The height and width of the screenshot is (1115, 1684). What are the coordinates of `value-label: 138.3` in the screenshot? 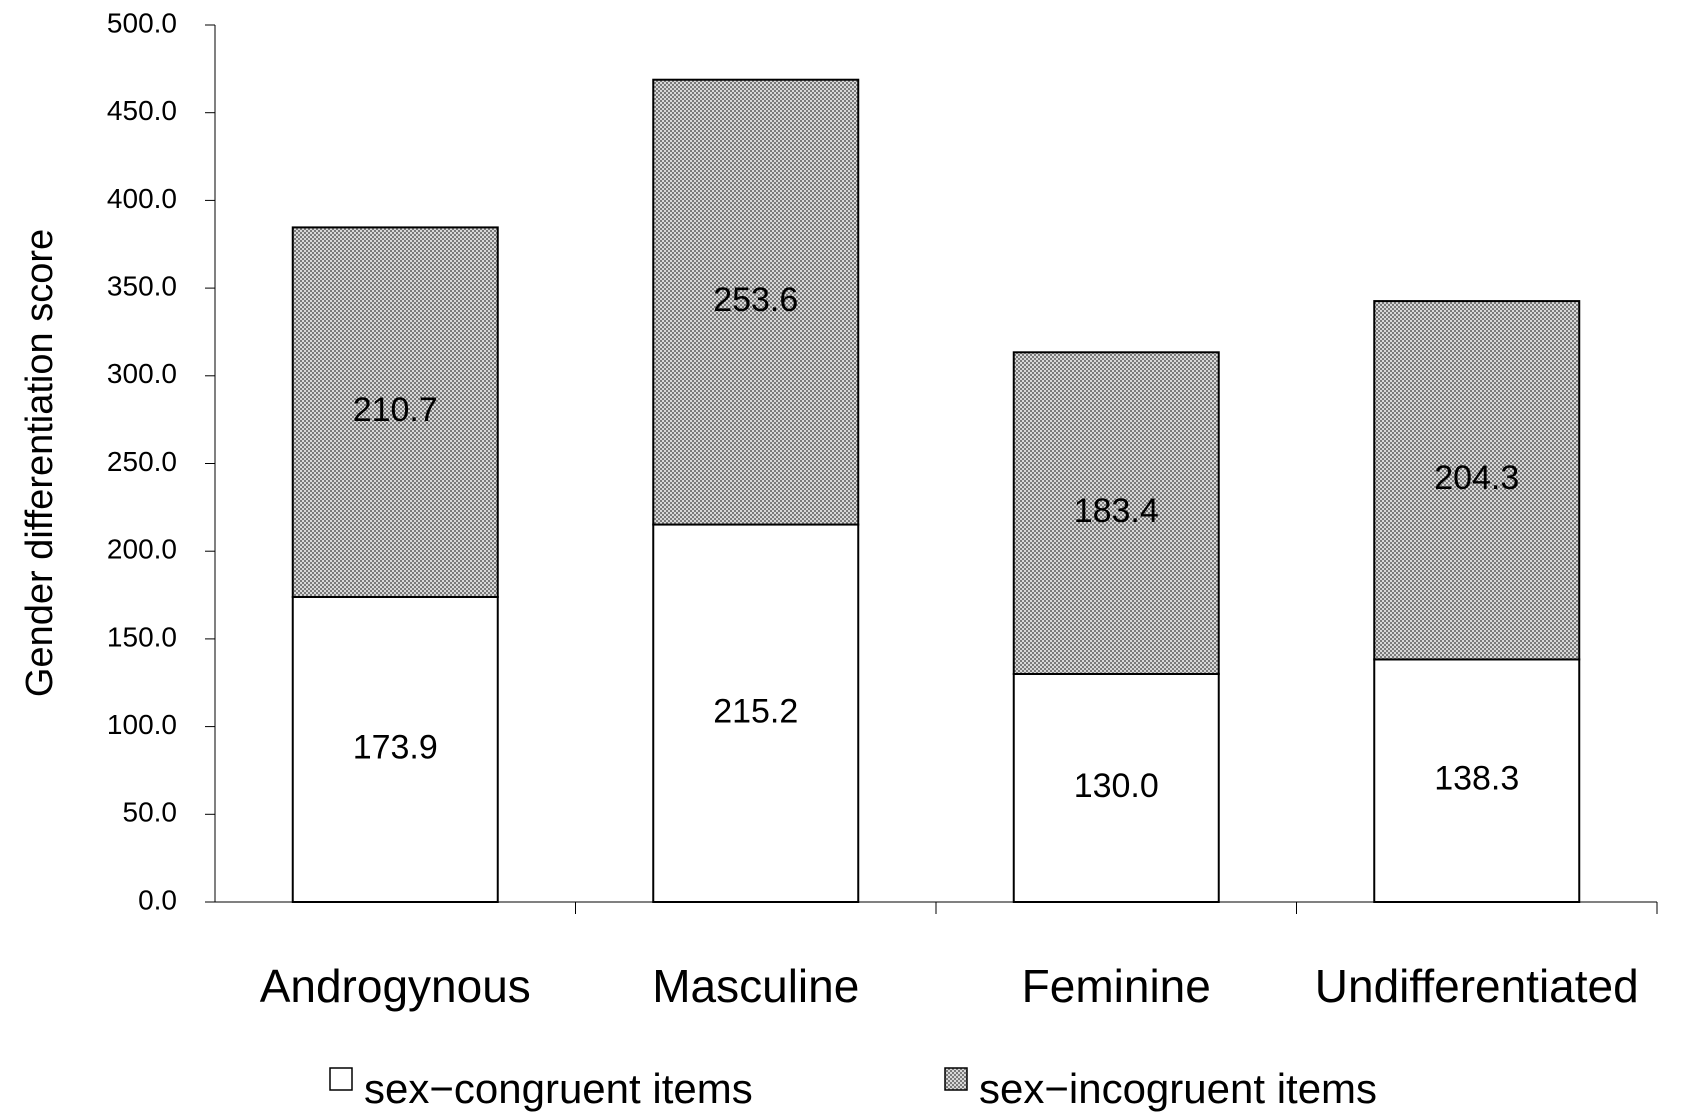 It's located at (1476, 779).